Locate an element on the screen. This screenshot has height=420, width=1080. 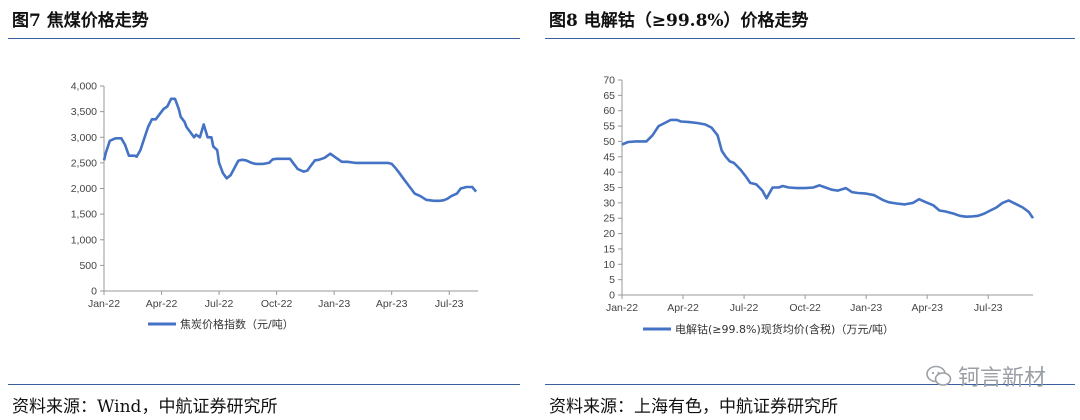
figure-7-bottom-rule is located at coordinates (264, 384).